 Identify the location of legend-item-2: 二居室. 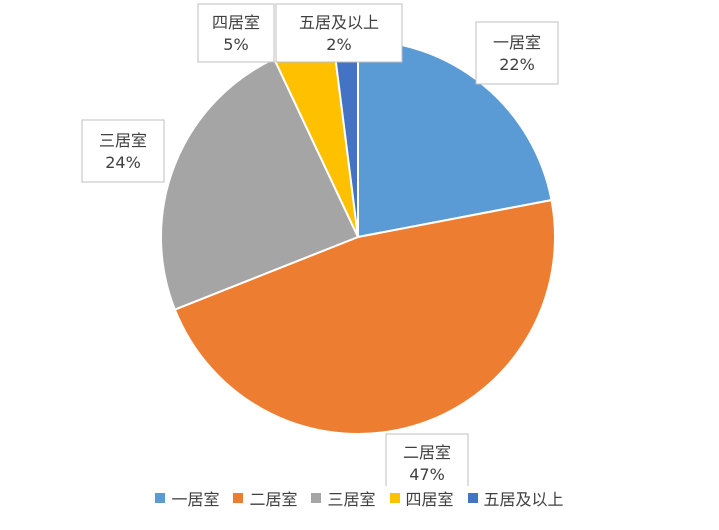
(265, 498).